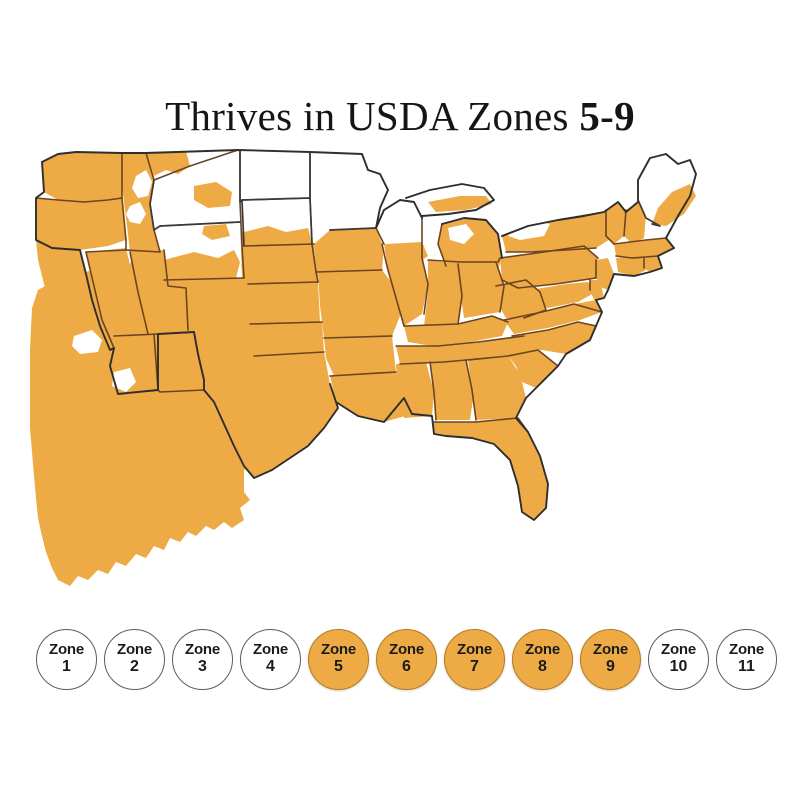 The image size is (800, 800). Describe the element at coordinates (66, 666) in the screenshot. I see `zone-chip-number: 1` at that location.